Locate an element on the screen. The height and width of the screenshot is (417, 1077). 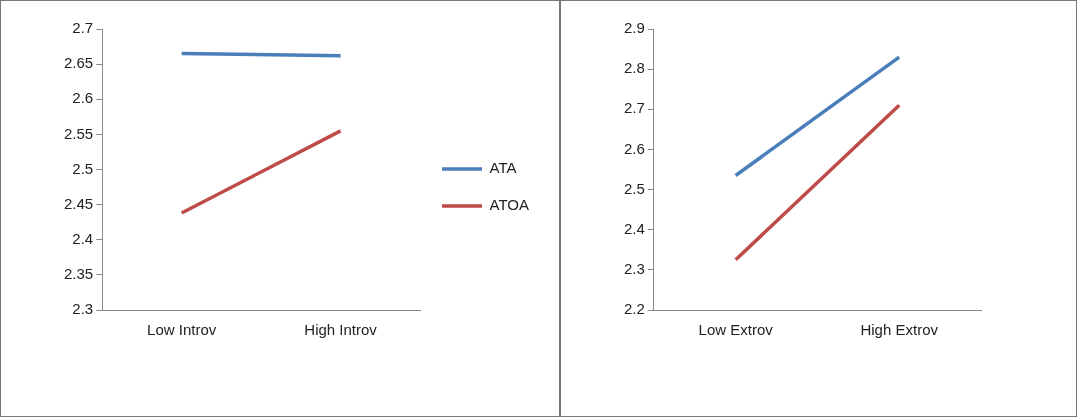
y-tick-label: 2.8 is located at coordinates (634, 68).